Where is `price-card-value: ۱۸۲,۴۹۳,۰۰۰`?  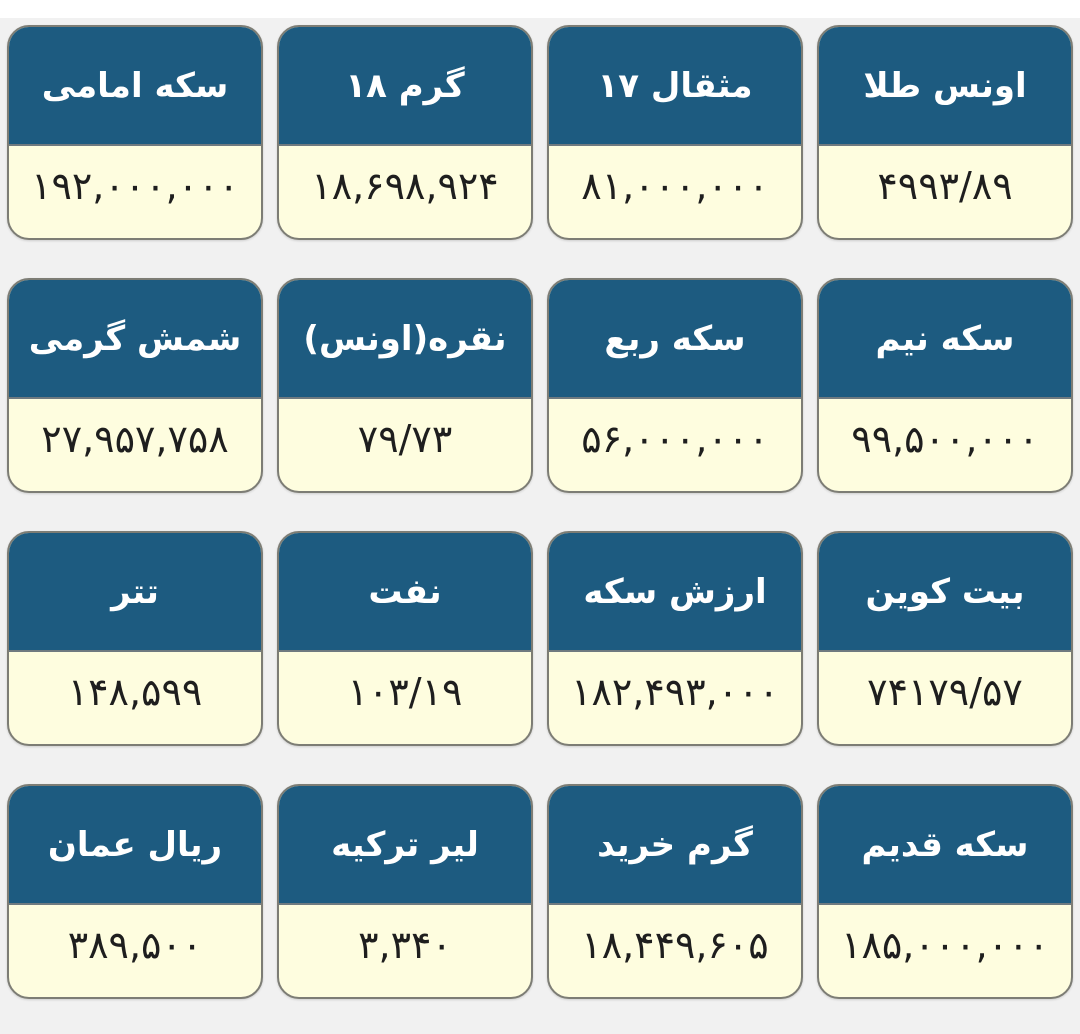 price-card-value: ۱۸۲,۴۹۳,۰۰۰ is located at coordinates (675, 692).